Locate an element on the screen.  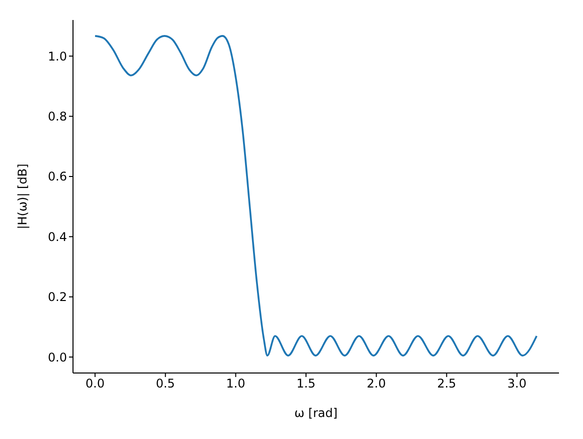
y-tick-label: 0.6 is located at coordinates (57, 177).